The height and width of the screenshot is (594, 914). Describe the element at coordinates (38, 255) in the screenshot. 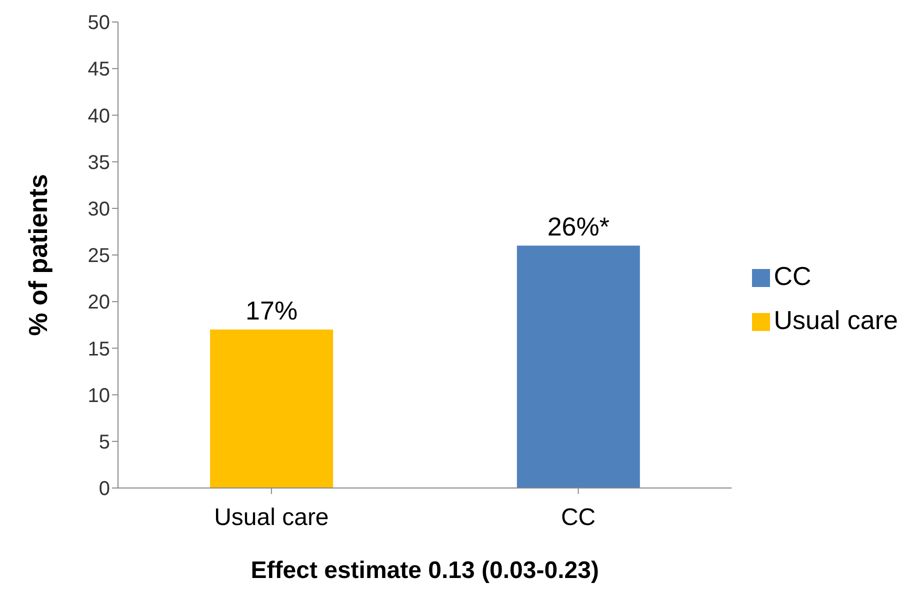

I see `y-axis-title: % of patients` at that location.